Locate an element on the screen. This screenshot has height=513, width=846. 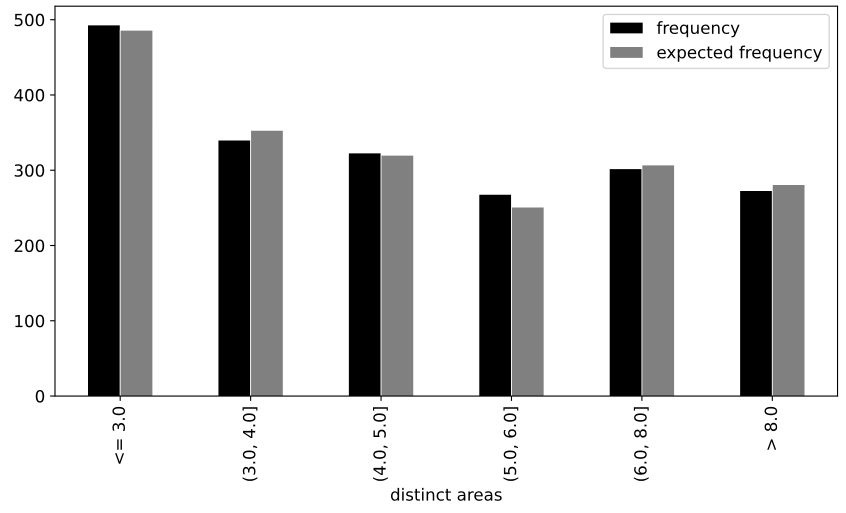
legend-label: expected frequency is located at coordinates (739, 54).